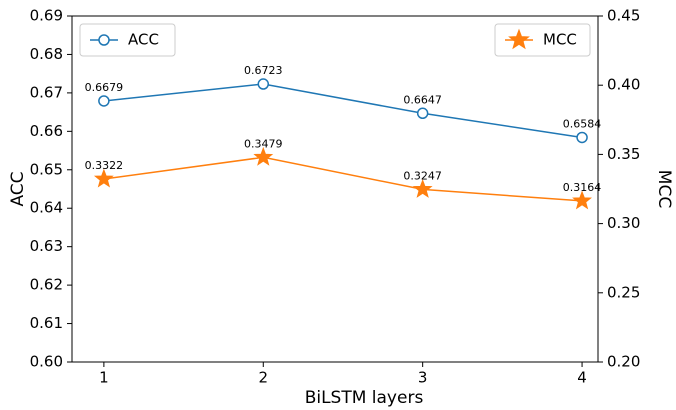 This screenshot has height=410, width=676. I want to click on x-tick-label: 2, so click(263, 378).